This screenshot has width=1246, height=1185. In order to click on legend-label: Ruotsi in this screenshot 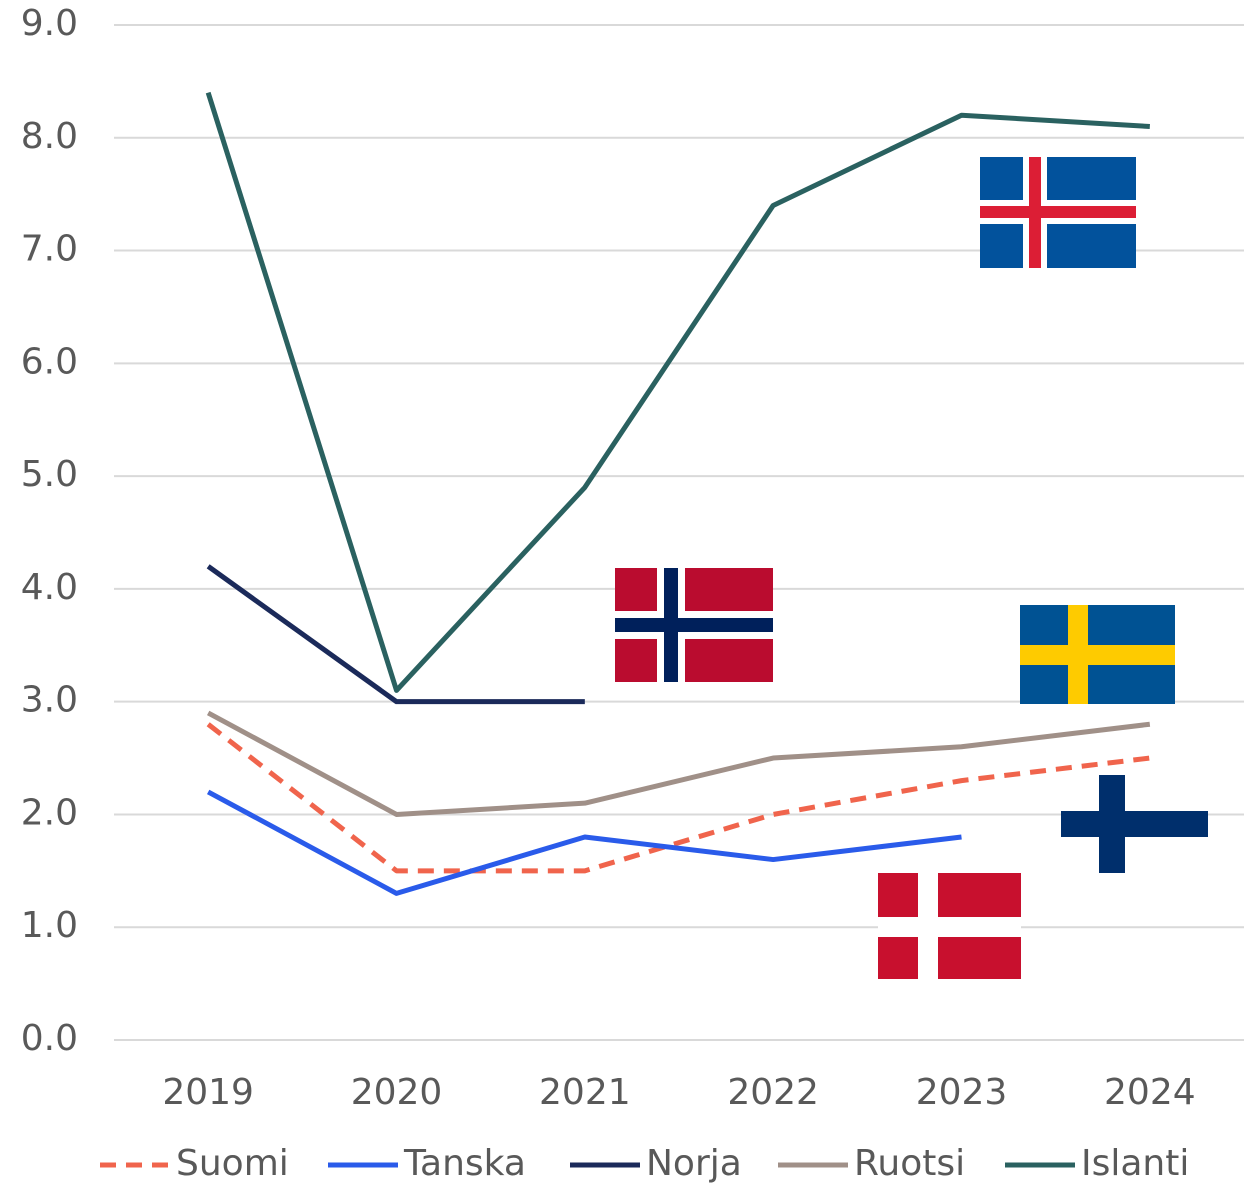, I will do `click(909, 1163)`.